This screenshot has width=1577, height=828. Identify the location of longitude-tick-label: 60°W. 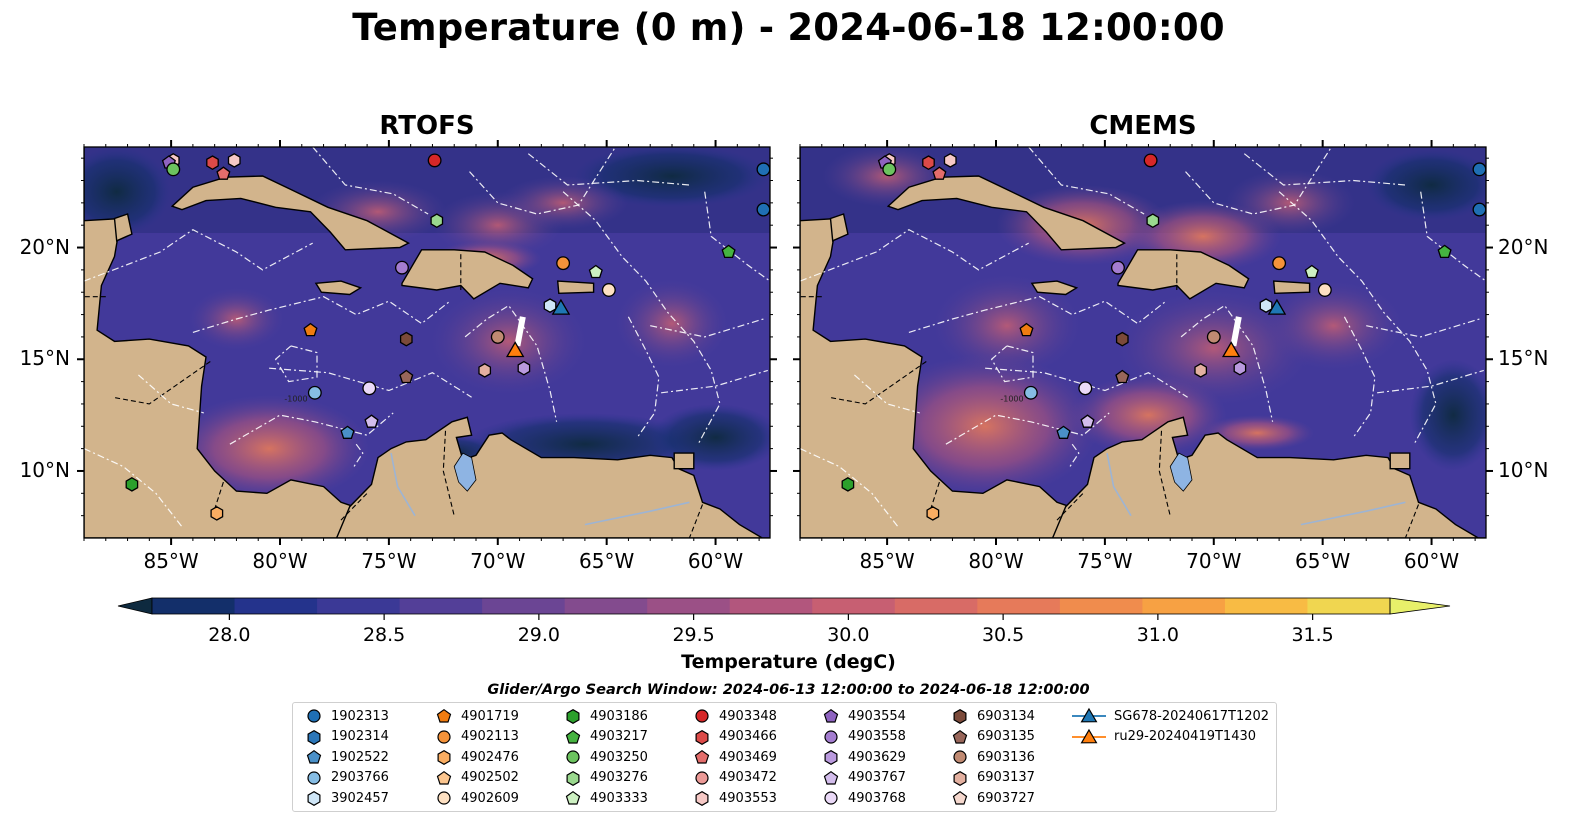
(715, 561).